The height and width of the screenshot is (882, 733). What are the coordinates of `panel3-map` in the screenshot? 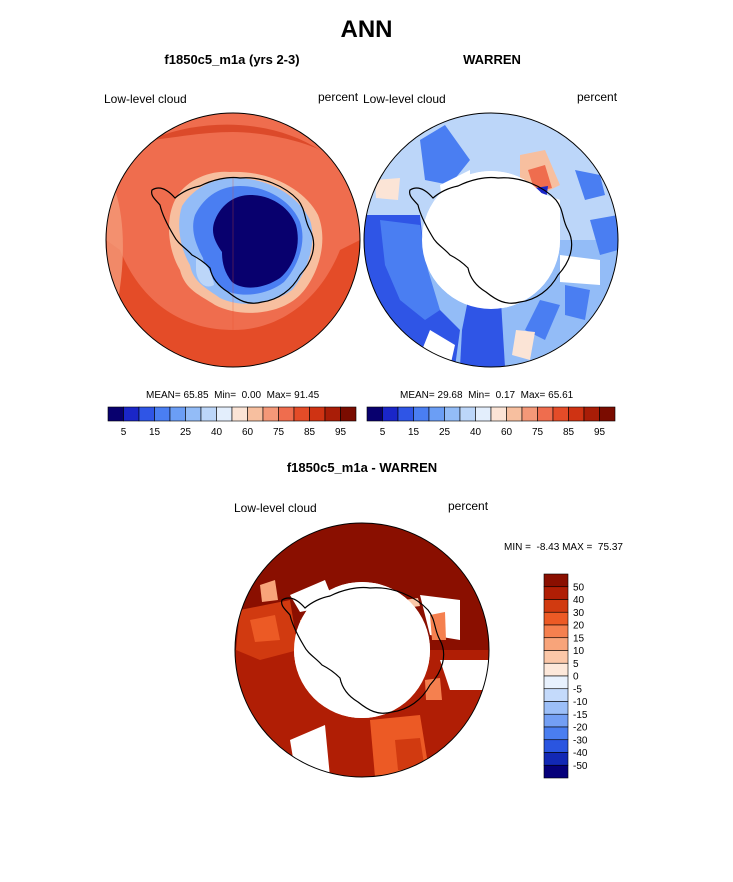 It's located at (362, 650).